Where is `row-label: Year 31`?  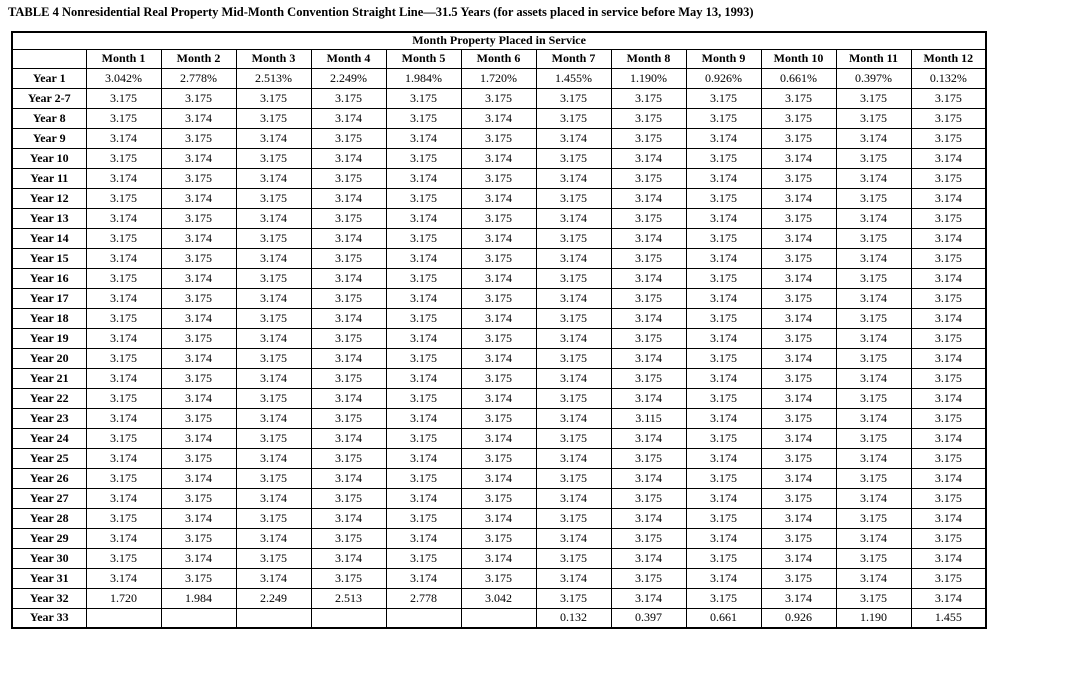
row-label: Year 31 is located at coordinates (49, 578).